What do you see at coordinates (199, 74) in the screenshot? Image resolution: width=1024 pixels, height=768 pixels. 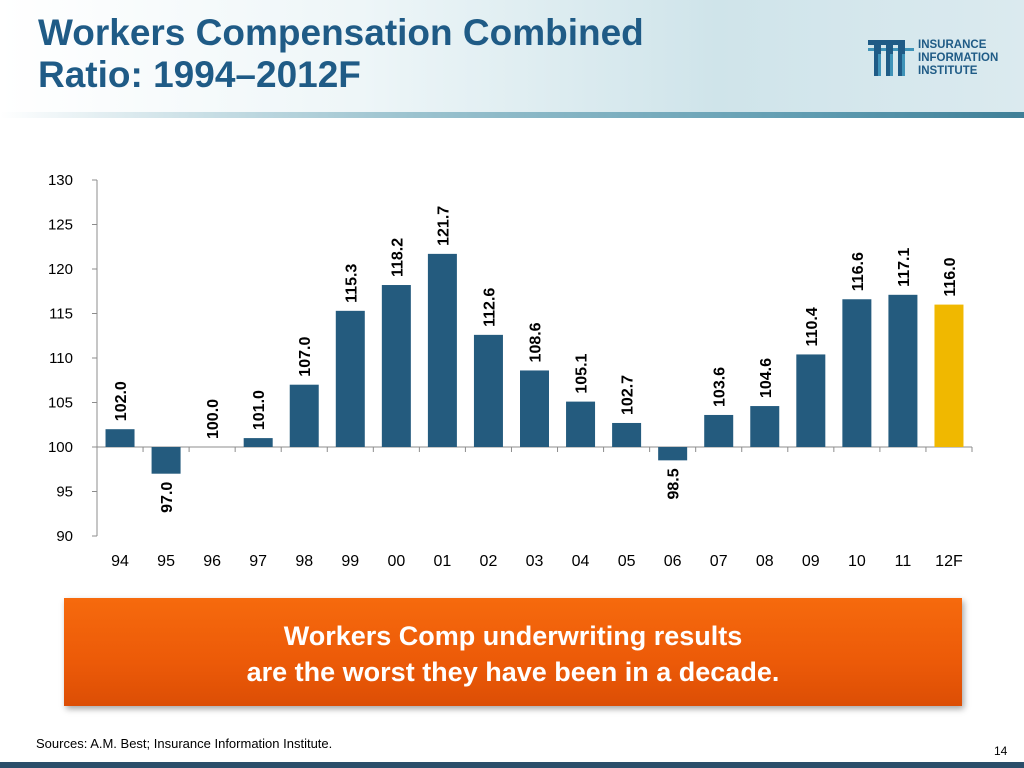 I see `title-line-2: Ratio: 1994–2012F` at bounding box center [199, 74].